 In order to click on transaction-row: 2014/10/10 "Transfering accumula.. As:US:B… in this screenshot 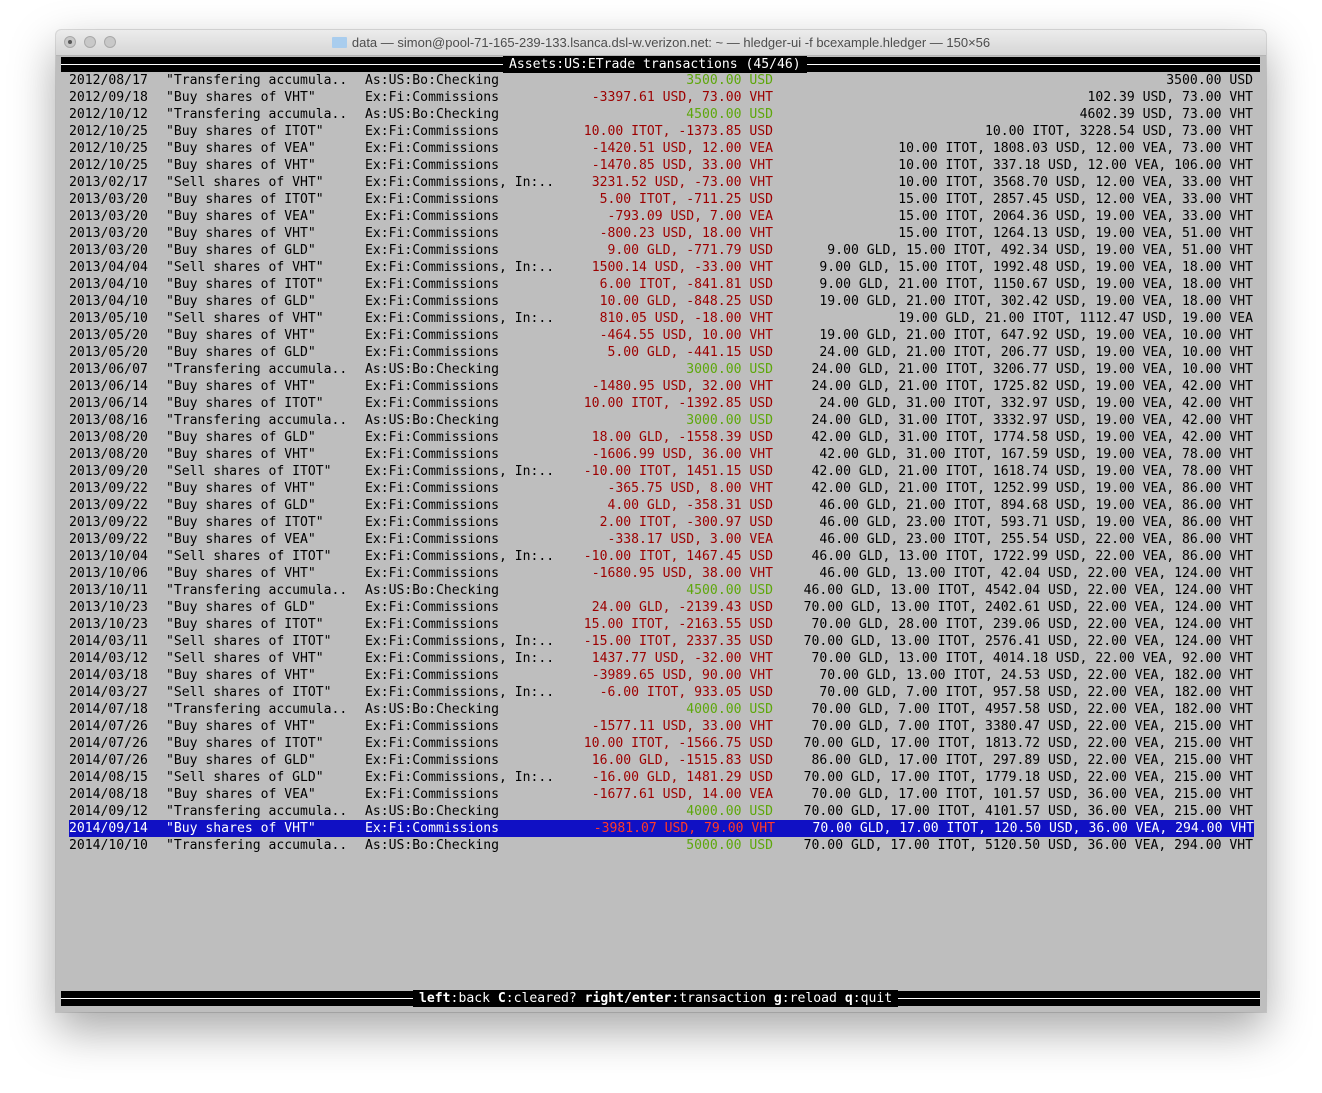, I will do `click(660, 845)`.